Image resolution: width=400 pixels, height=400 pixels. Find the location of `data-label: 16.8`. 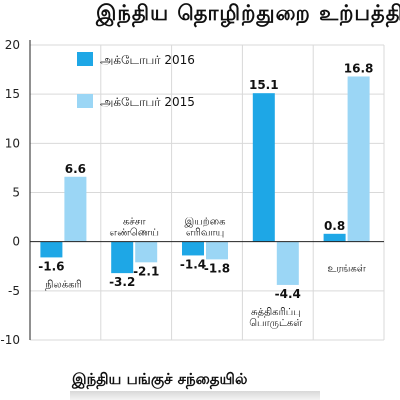

data-label: 16.8 is located at coordinates (359, 68).